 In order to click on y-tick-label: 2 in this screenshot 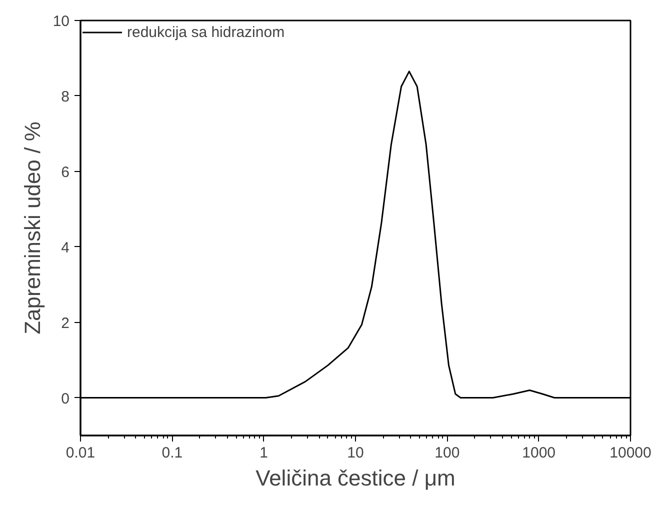, I will do `click(65, 323)`.